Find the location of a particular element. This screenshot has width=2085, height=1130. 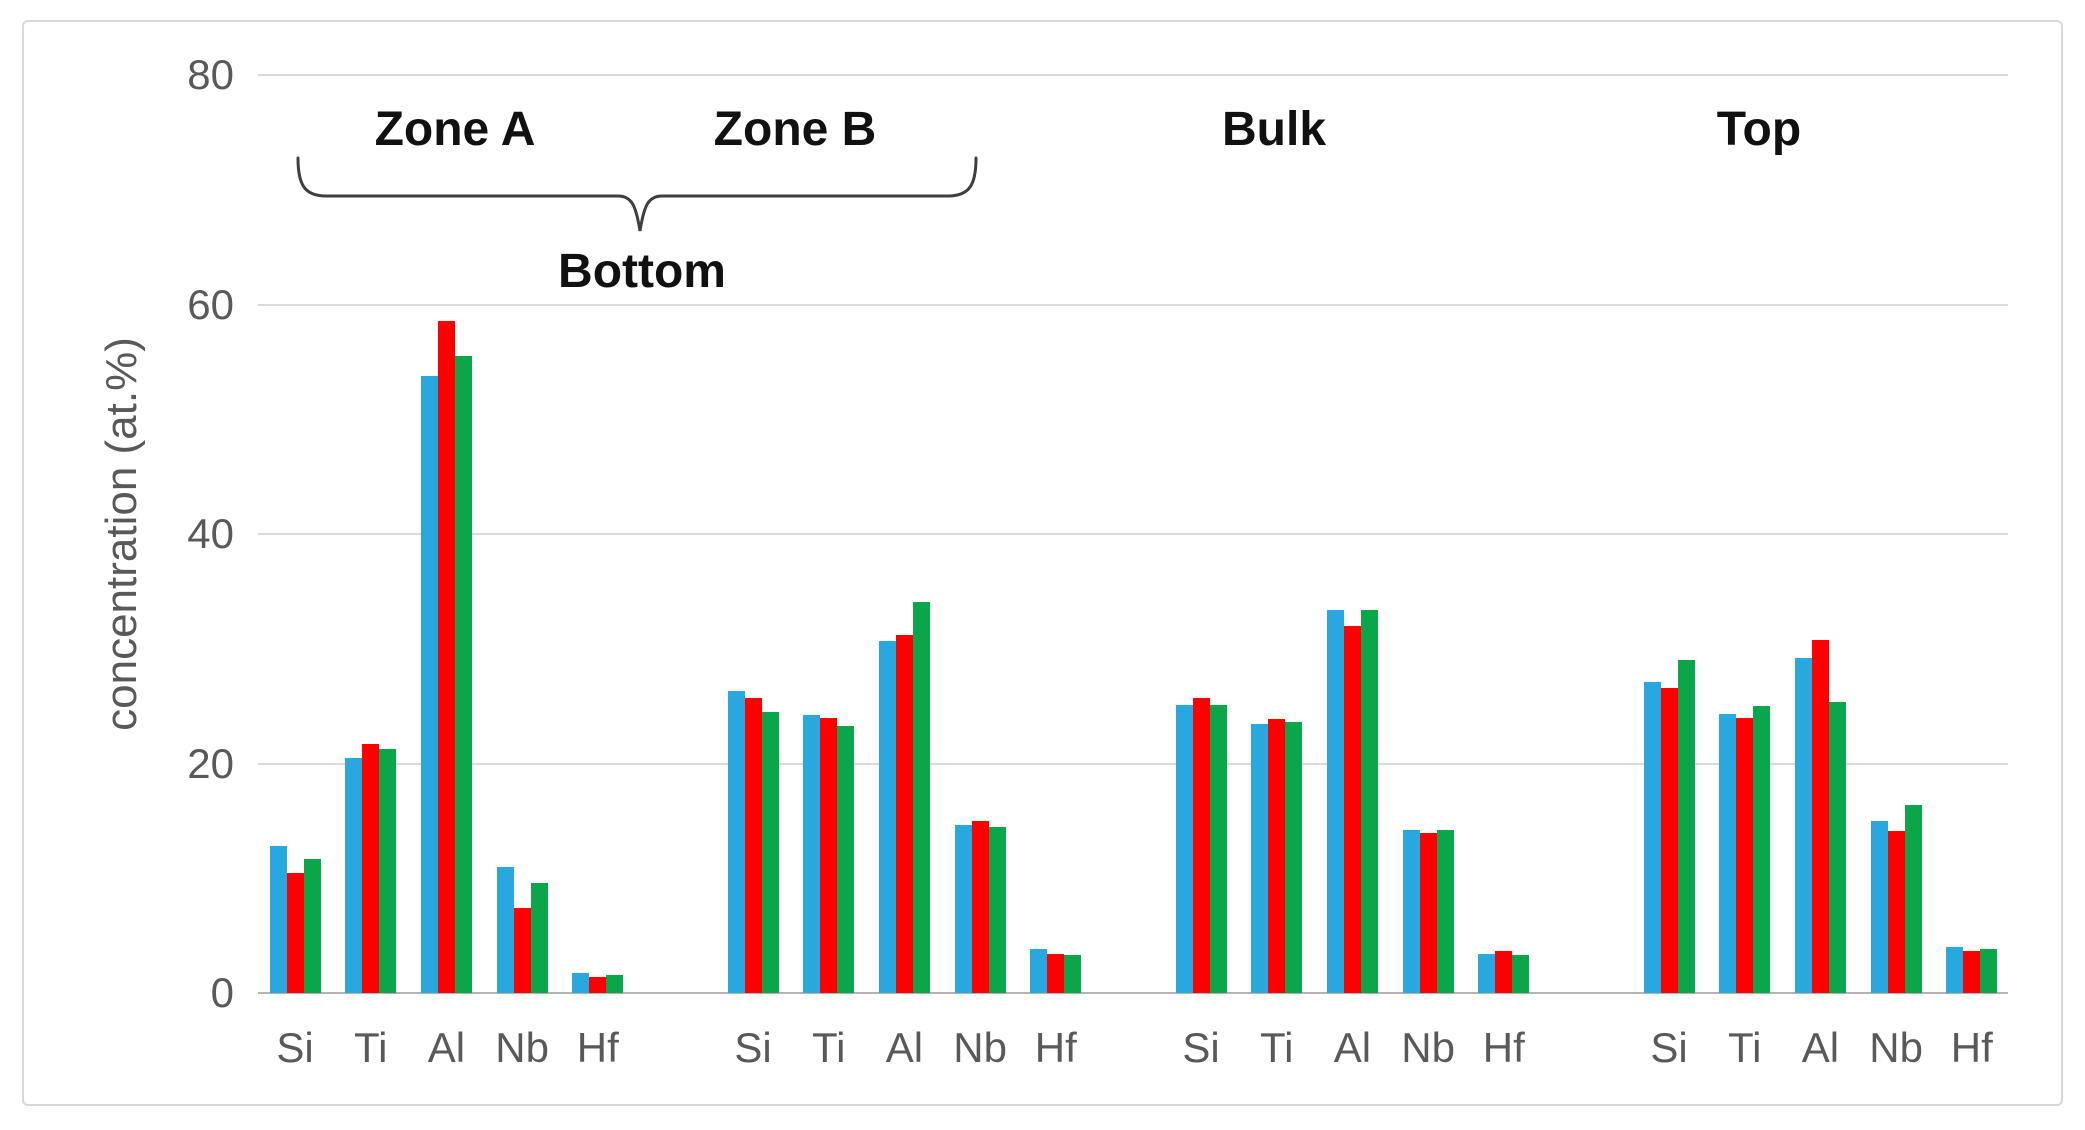

x-label-bulk-ti: Ti is located at coordinates (1276, 1047).